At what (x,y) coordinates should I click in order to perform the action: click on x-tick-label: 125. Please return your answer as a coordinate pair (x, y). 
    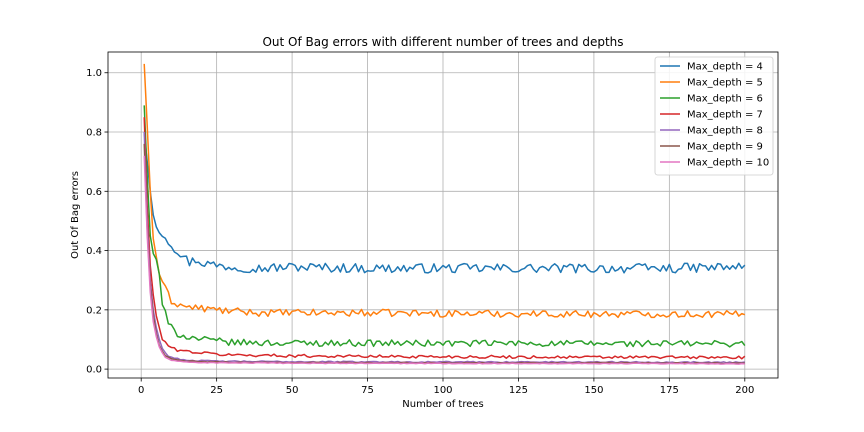
    Looking at the image, I should click on (518, 390).